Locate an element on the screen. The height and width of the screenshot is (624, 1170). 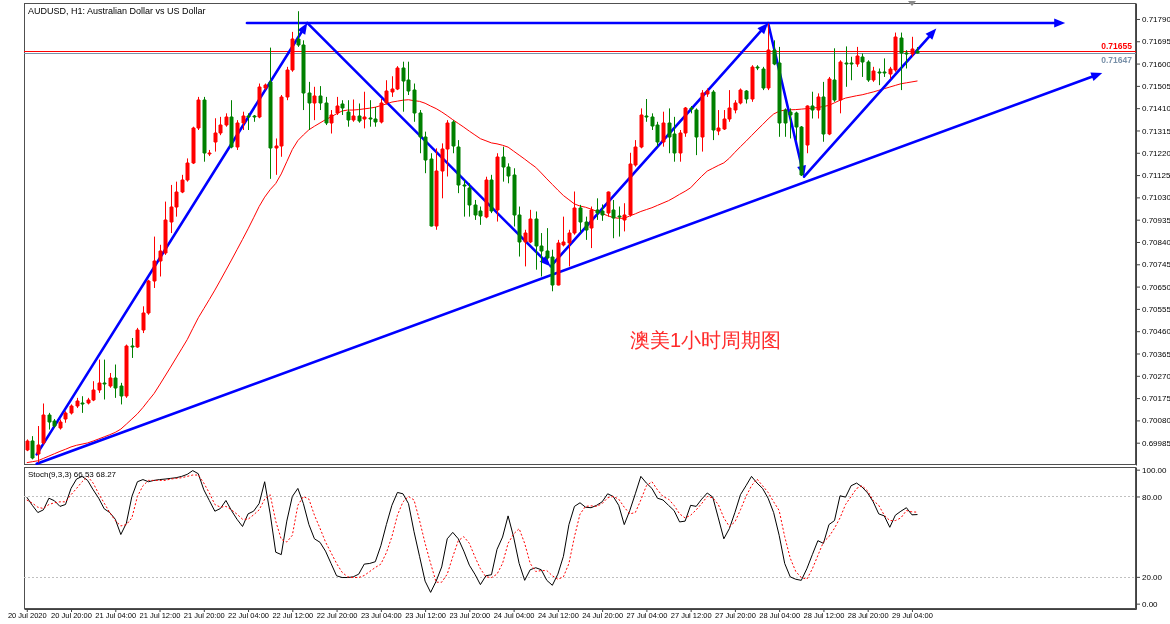
annotation: 澳美1小时周期图 is located at coordinates (706, 340).